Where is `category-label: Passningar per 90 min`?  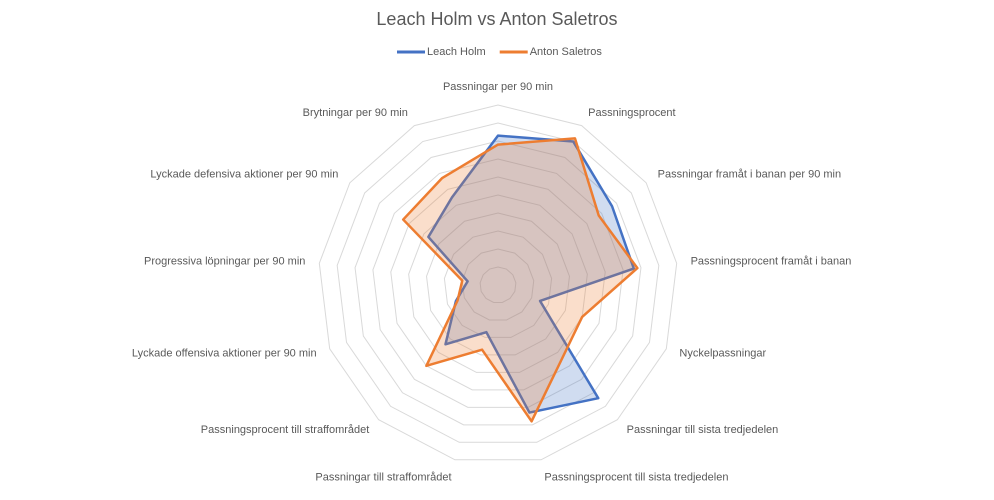
category-label: Passningar per 90 min is located at coordinates (498, 87).